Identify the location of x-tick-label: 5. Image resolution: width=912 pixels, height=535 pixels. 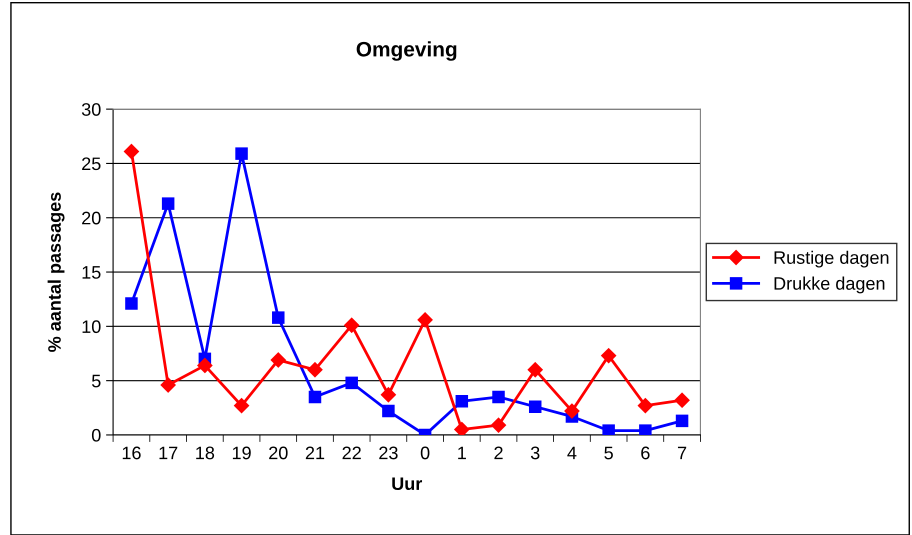
(608, 453).